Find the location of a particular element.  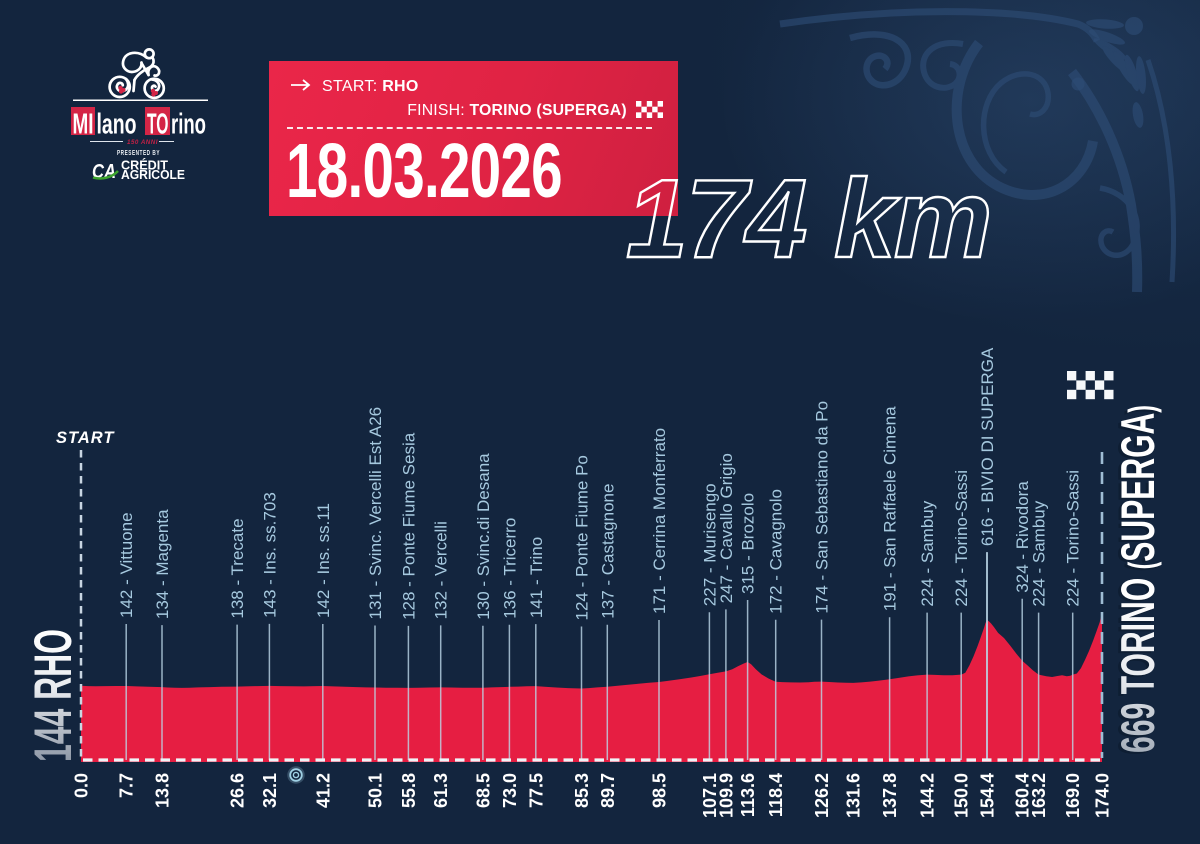

svg-text: 89.7 is located at coordinates (608, 790).